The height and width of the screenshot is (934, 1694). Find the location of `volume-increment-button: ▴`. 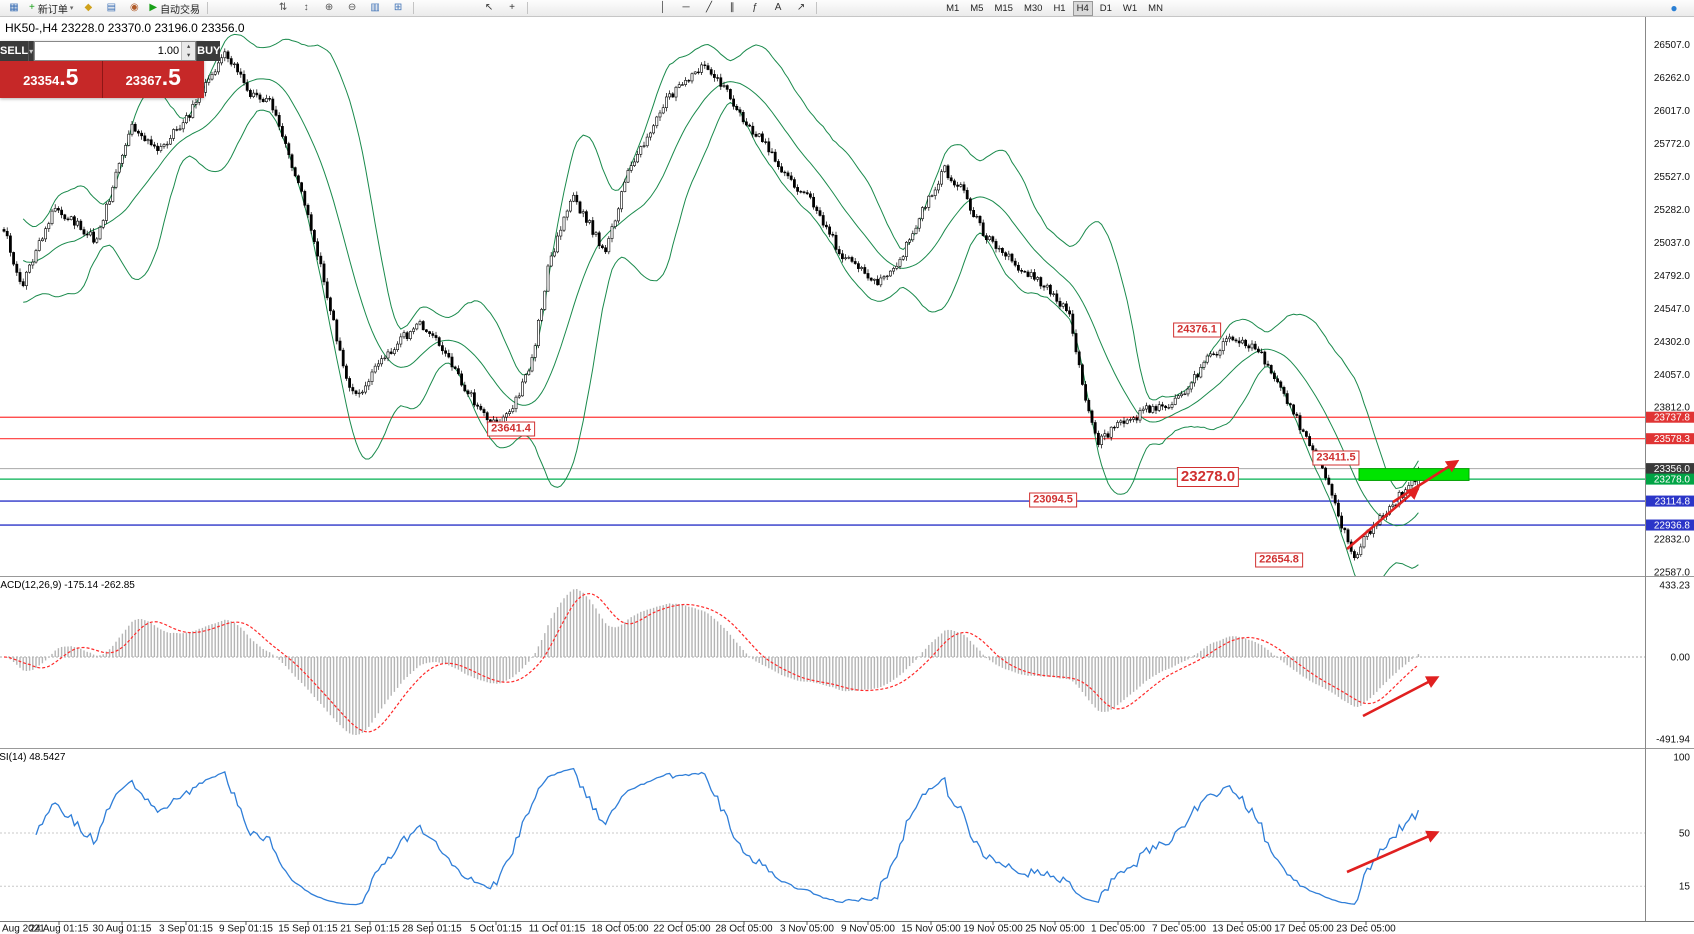

volume-increment-button: ▴ is located at coordinates (189, 46).